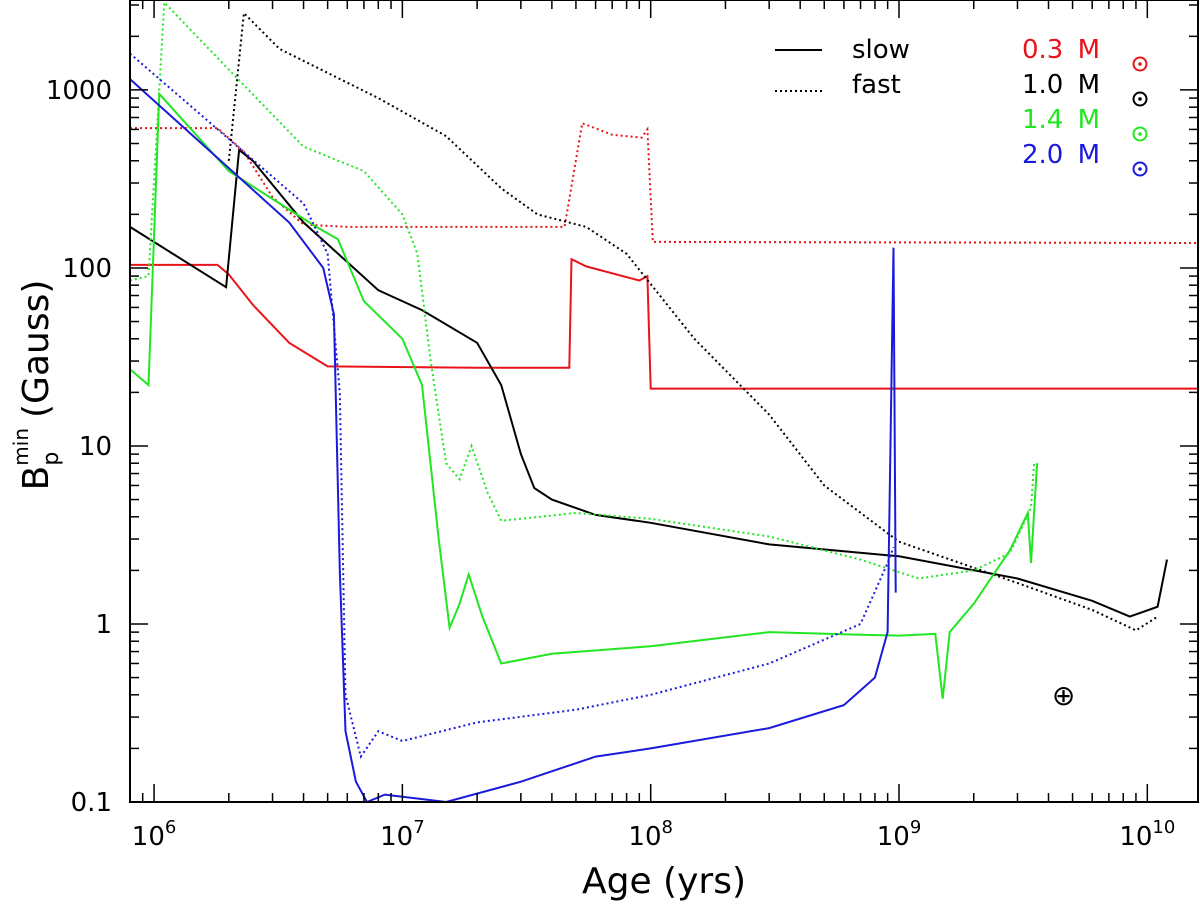 The image size is (1200, 904). Describe the element at coordinates (91, 803) in the screenshot. I see `y-tick-label: 0.1` at that location.